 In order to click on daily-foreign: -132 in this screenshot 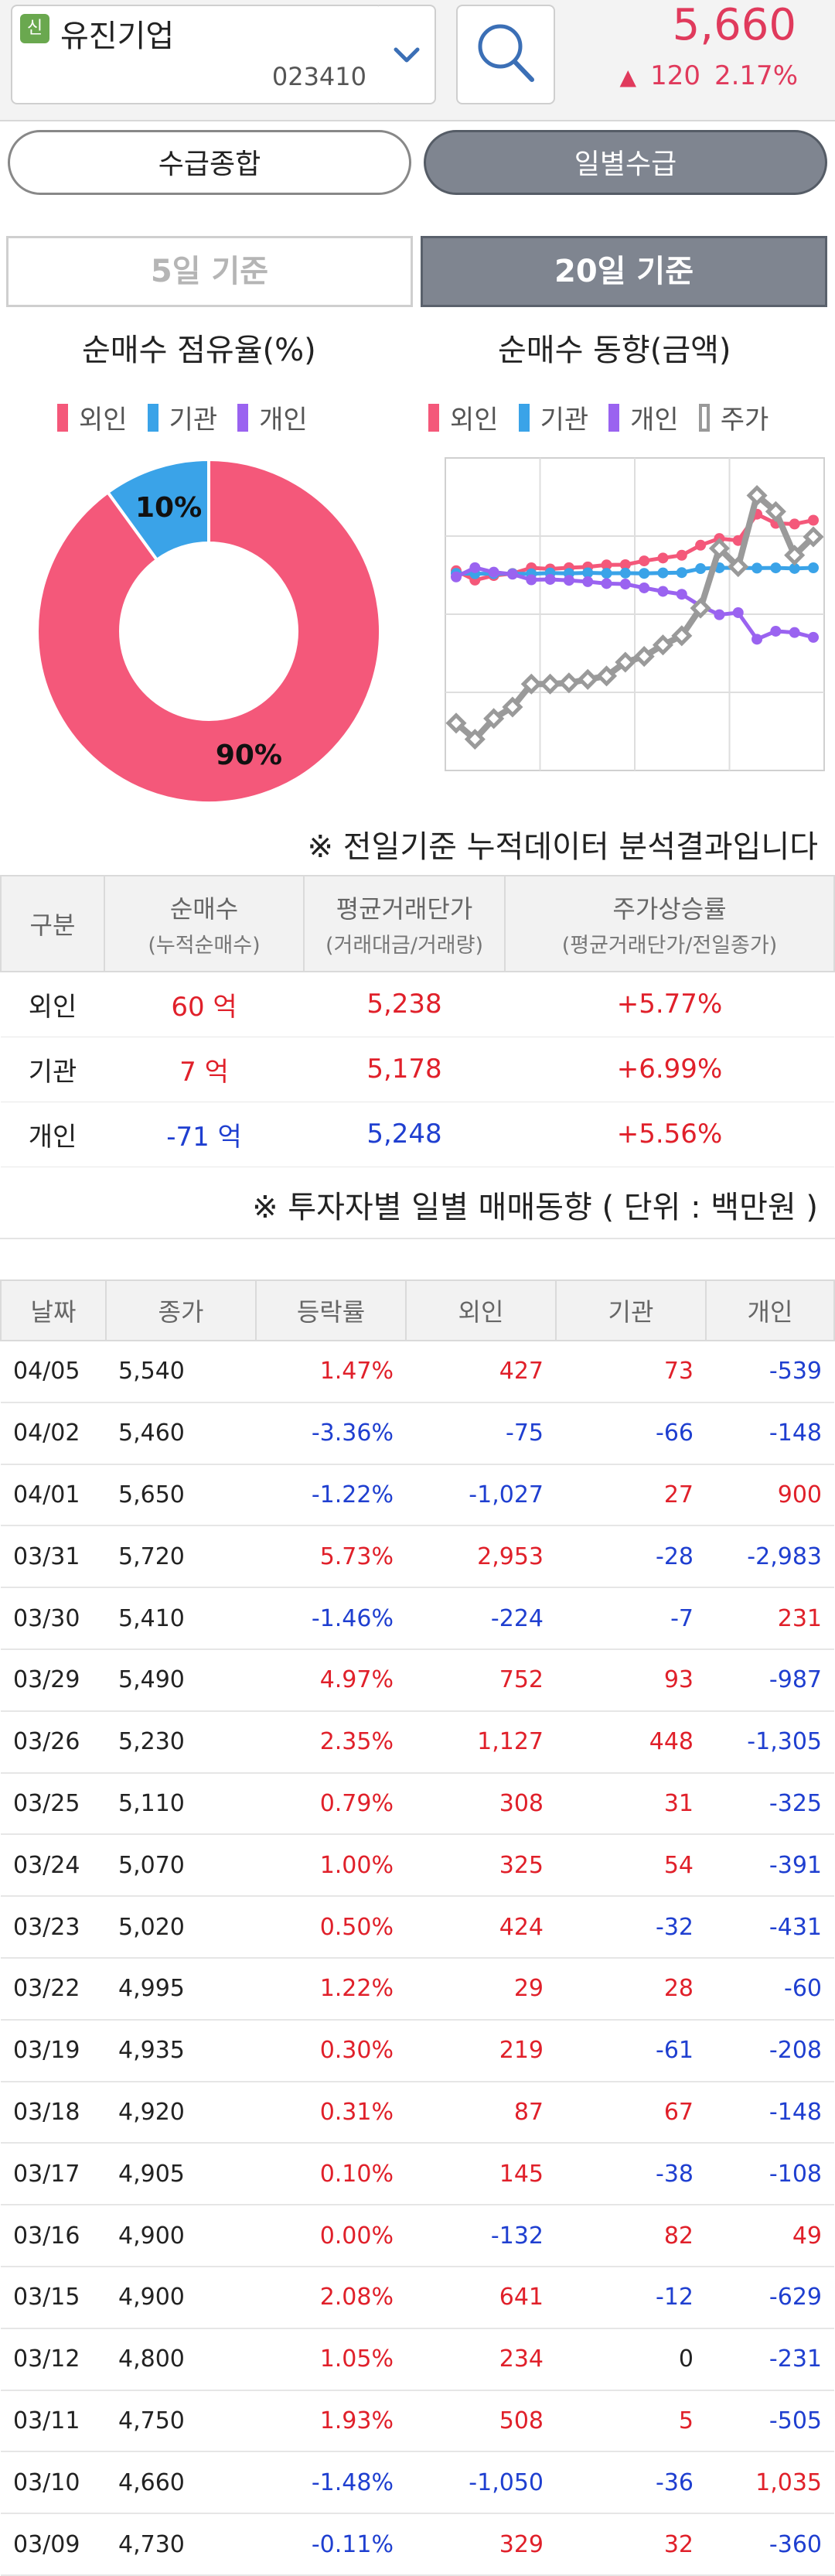, I will do `click(481, 2236)`.